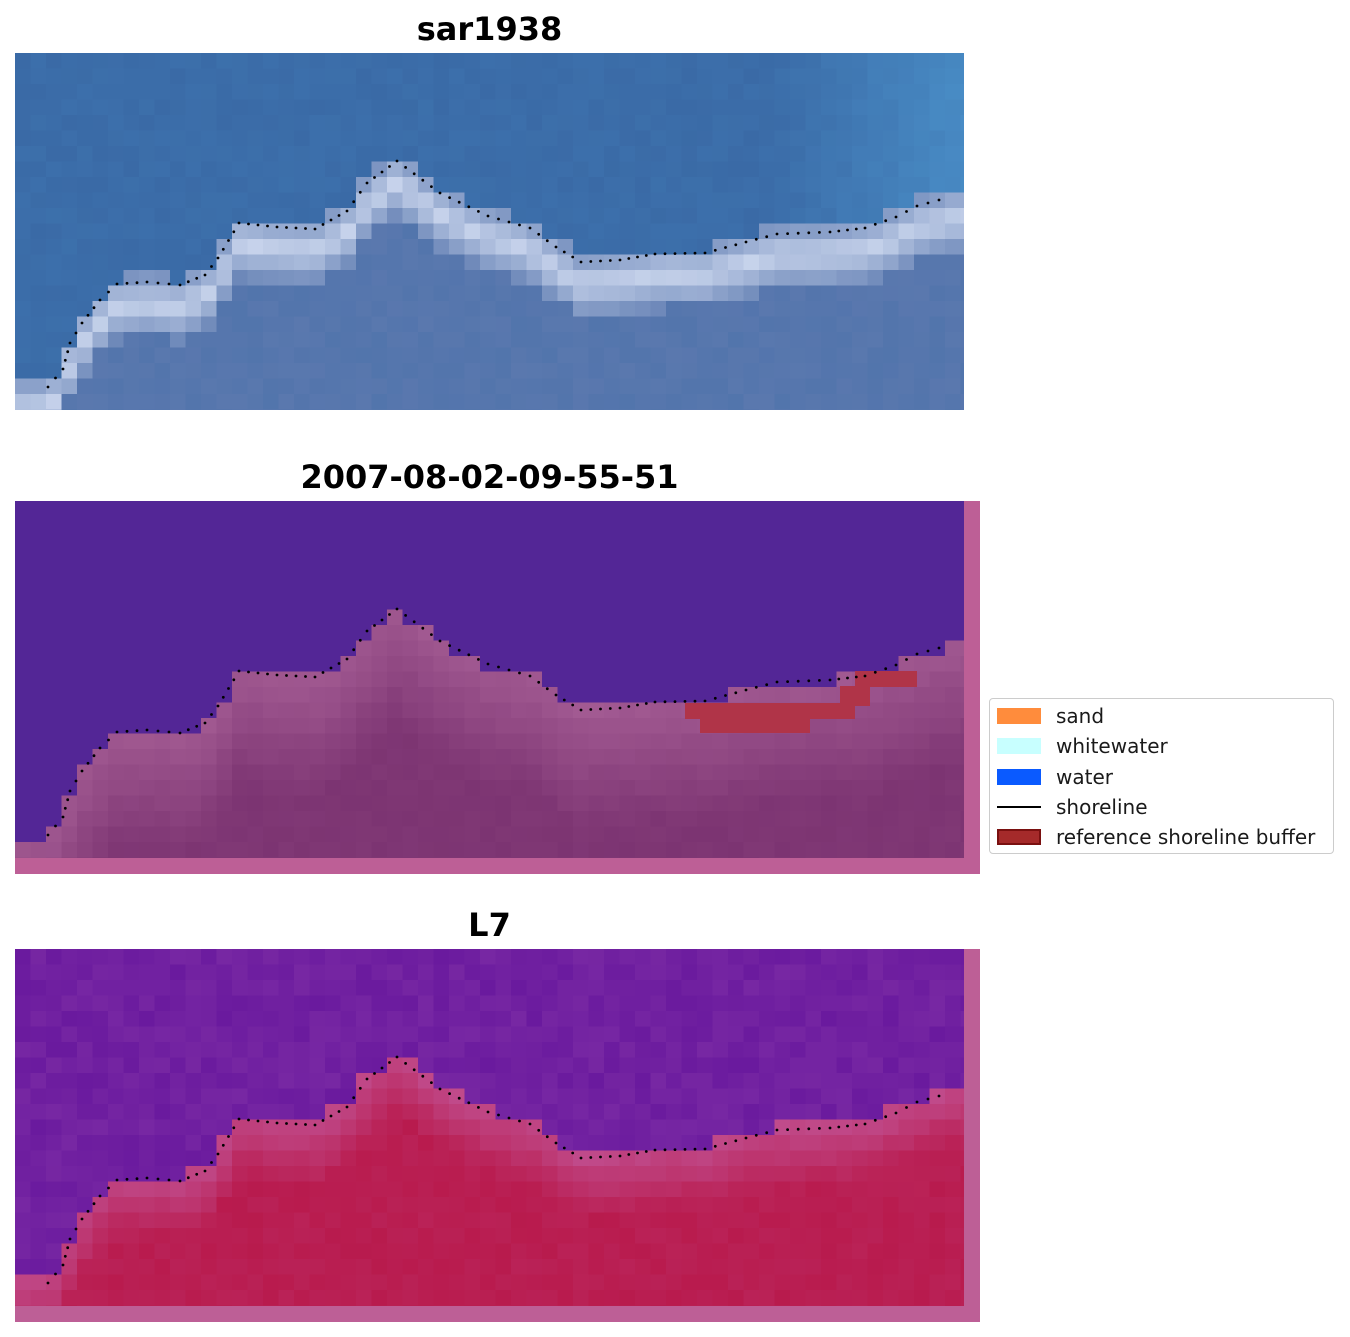 The height and width of the screenshot is (1337, 1350). What do you see at coordinates (497, 866) in the screenshot?
I see `panel-border-bottom` at bounding box center [497, 866].